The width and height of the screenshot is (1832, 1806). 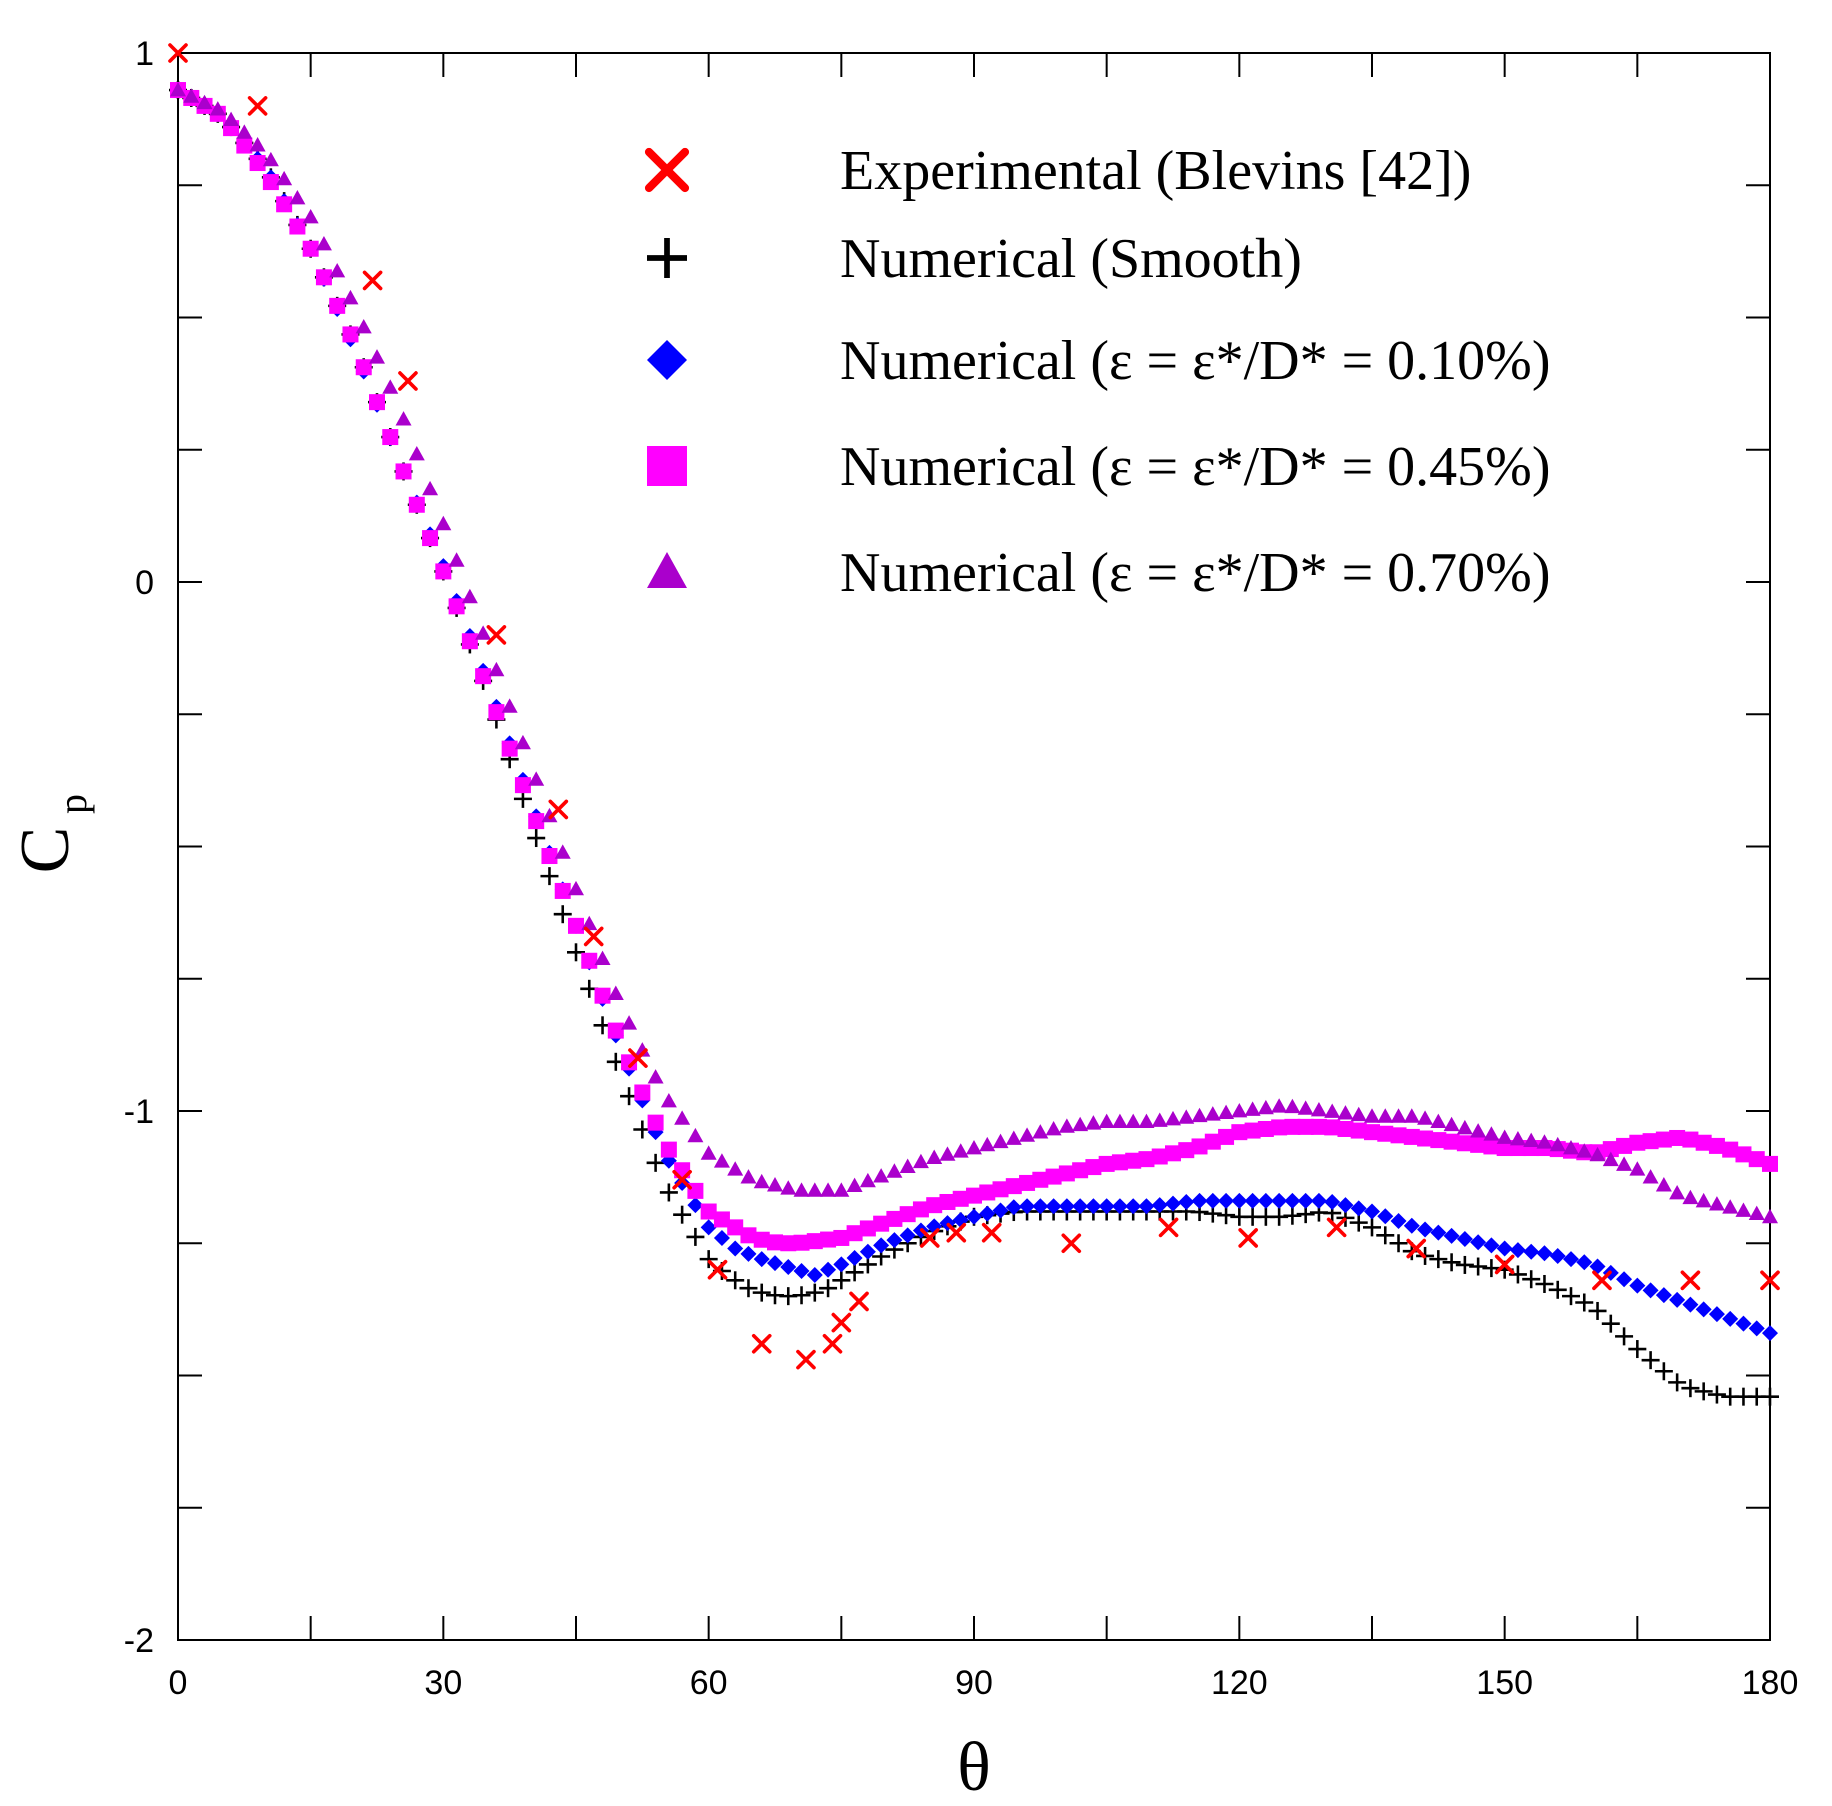 What do you see at coordinates (1195, 361) in the screenshot?
I see `legend-label: Numerical (ε = ε*/D* = 0.10%)` at bounding box center [1195, 361].